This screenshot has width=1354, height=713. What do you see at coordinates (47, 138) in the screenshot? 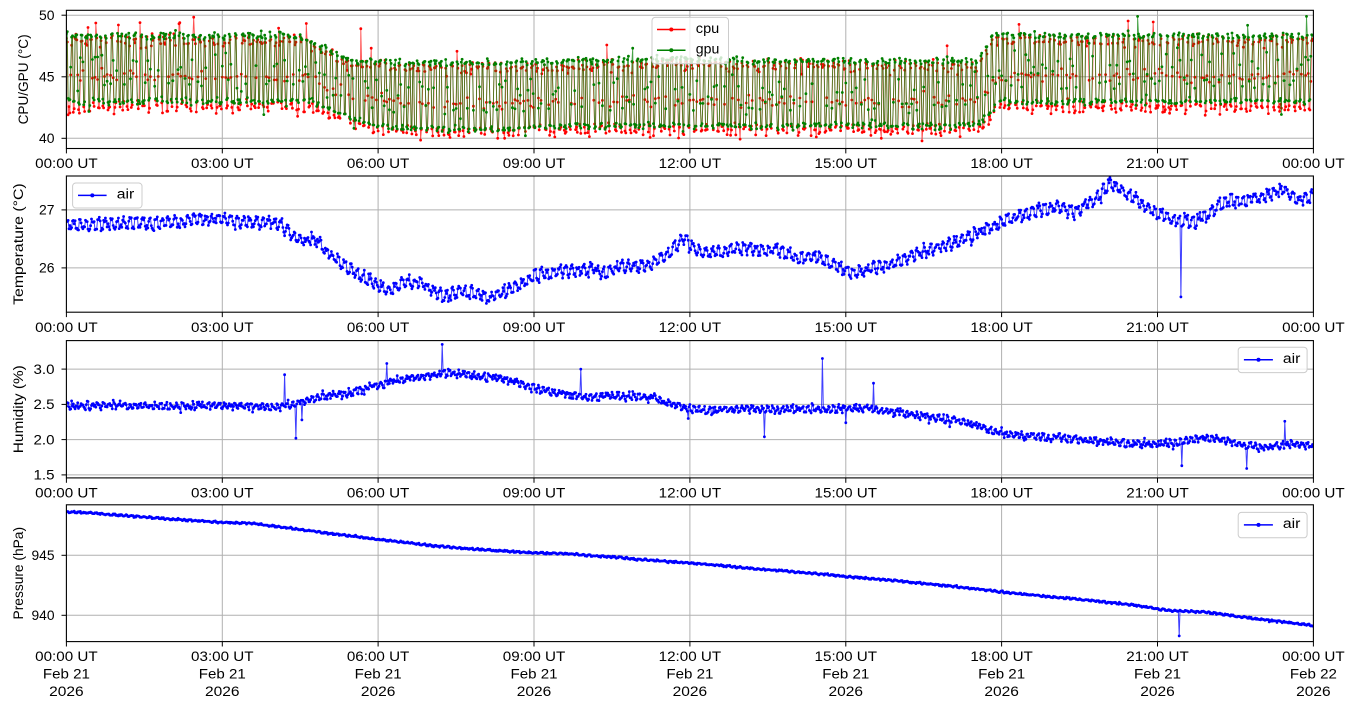
I see `svg-text: 40` at bounding box center [47, 138].